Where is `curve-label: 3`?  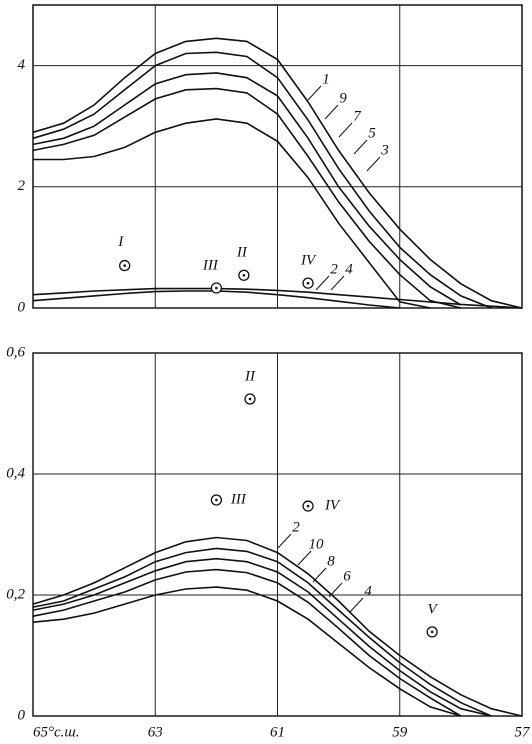
curve-label: 3 is located at coordinates (384, 150).